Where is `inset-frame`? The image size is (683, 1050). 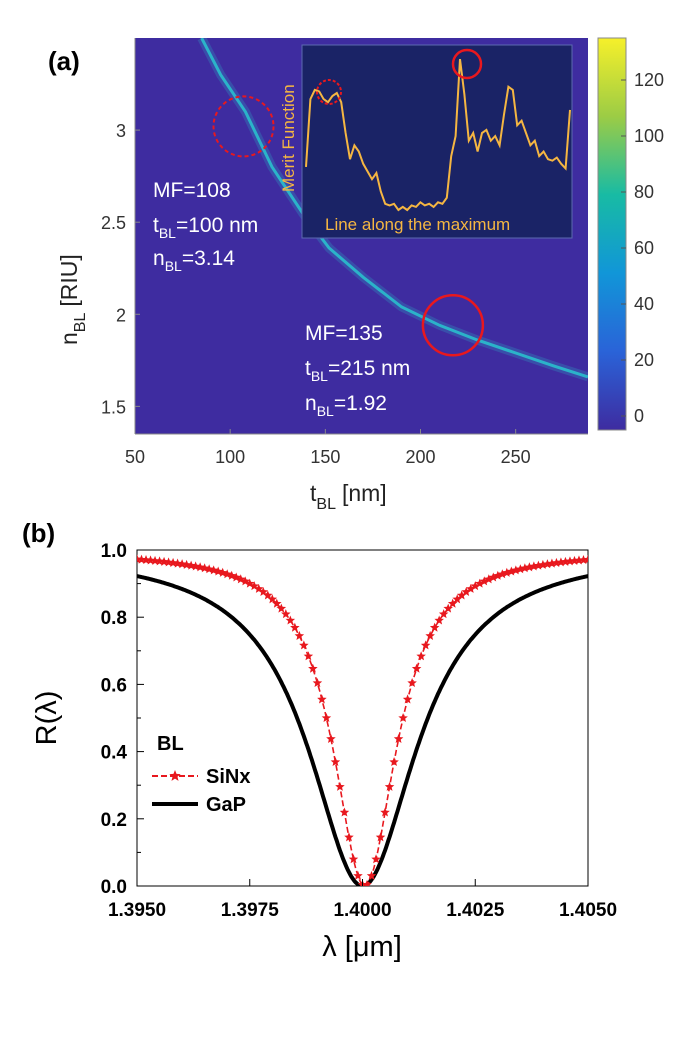
inset-frame is located at coordinates (437, 141).